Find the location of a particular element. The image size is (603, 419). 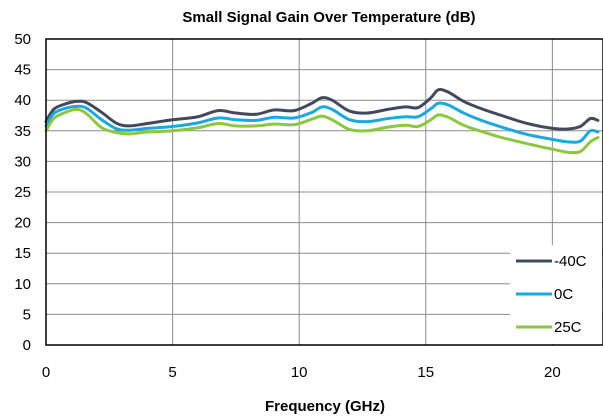

x-tick-label: 15 is located at coordinates (425, 372).